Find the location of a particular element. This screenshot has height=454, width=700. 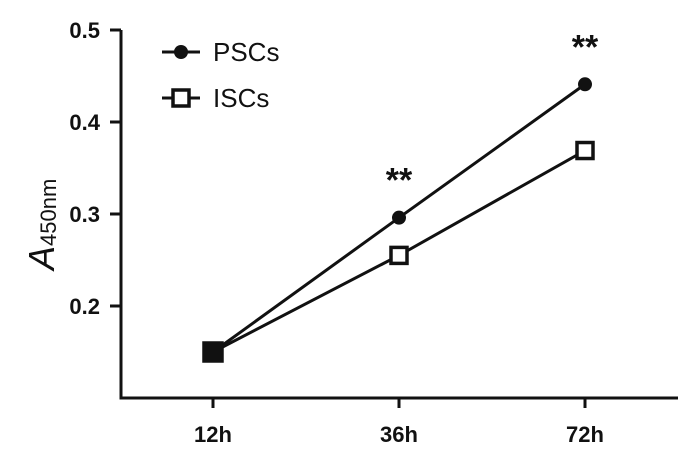

legend-label-isc: ISCs is located at coordinates (241, 98).